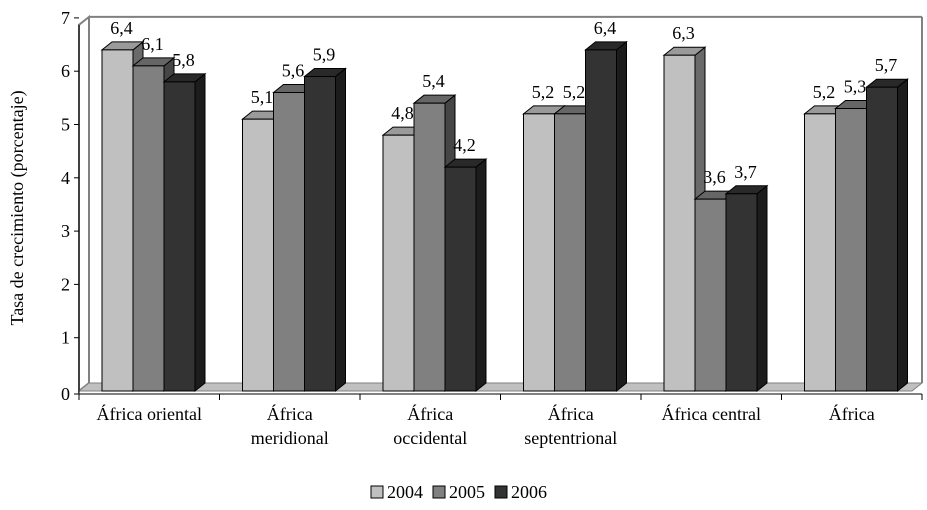 This screenshot has width=927, height=510. Describe the element at coordinates (529, 492) in the screenshot. I see `legend-label: 2006` at that location.